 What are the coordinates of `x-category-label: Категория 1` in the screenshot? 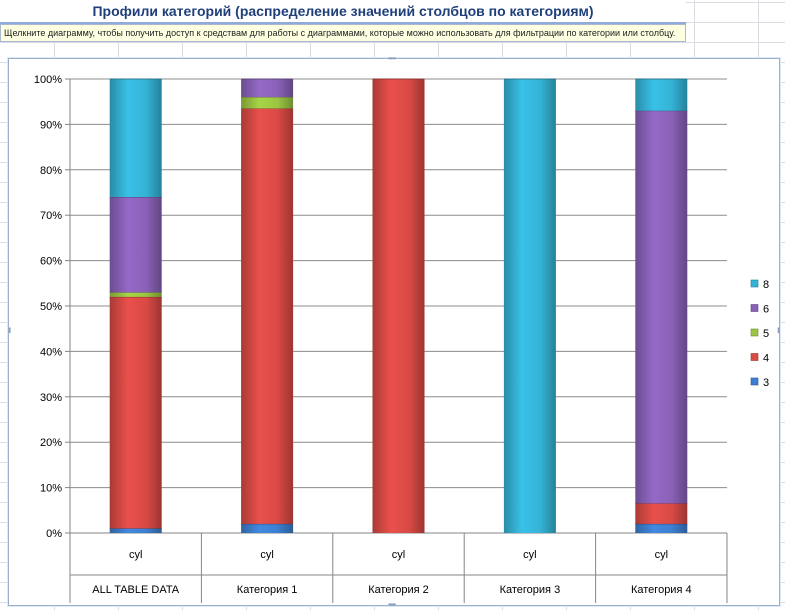 It's located at (267, 590).